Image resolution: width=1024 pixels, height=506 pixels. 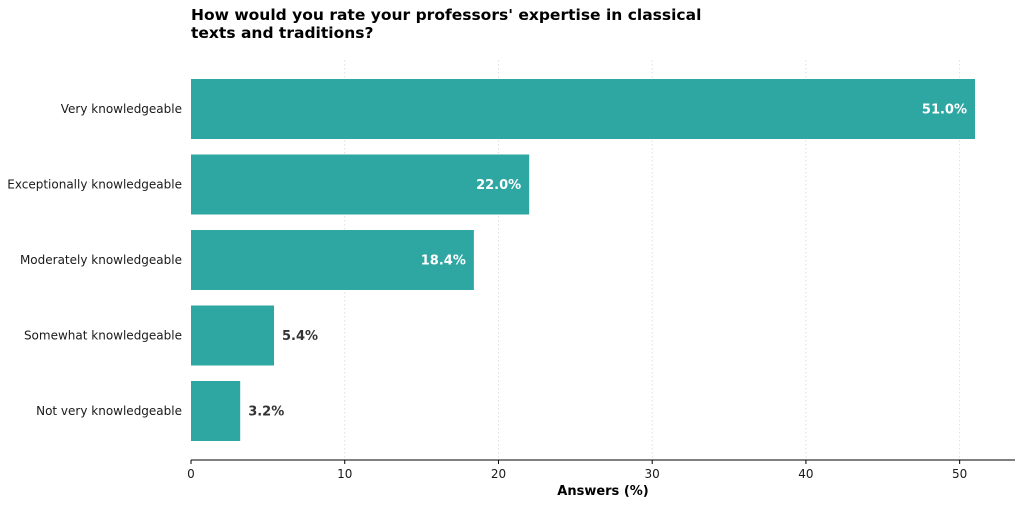 I want to click on x-tick-label: 40, so click(x=805, y=474).